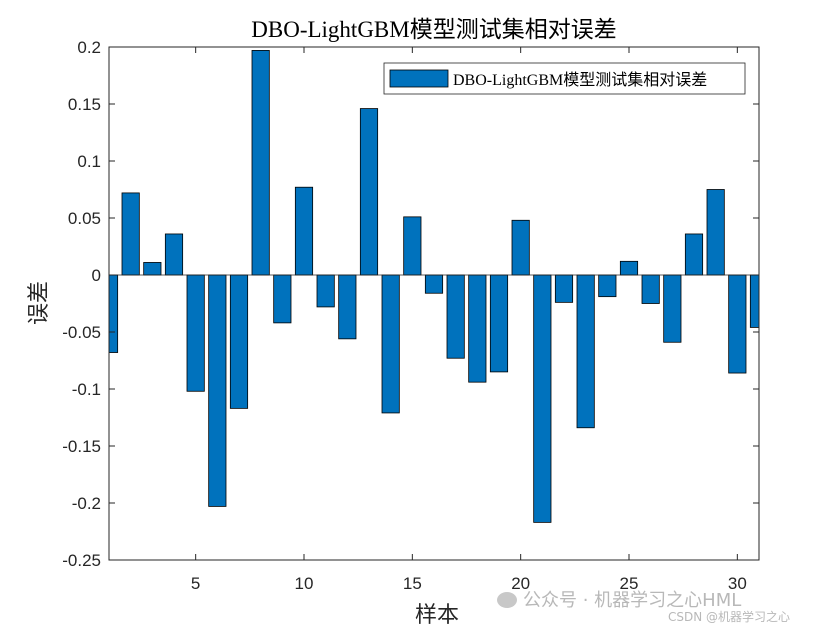 The width and height of the screenshot is (840, 630). What do you see at coordinates (419, 78) in the screenshot?
I see `legend-swatch` at bounding box center [419, 78].